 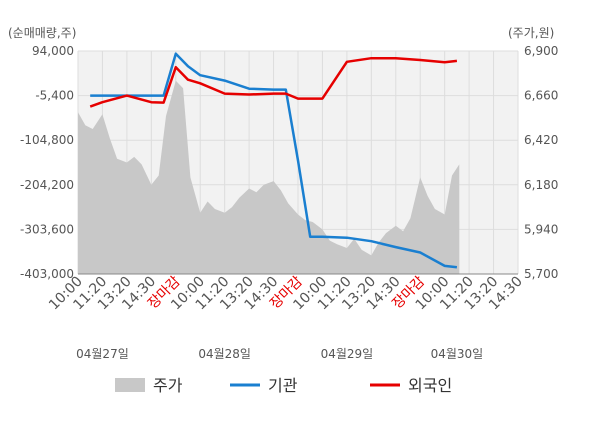 What do you see at coordinates (54, 96) in the screenshot?
I see `left-tick-label: -5,400` at bounding box center [54, 96].